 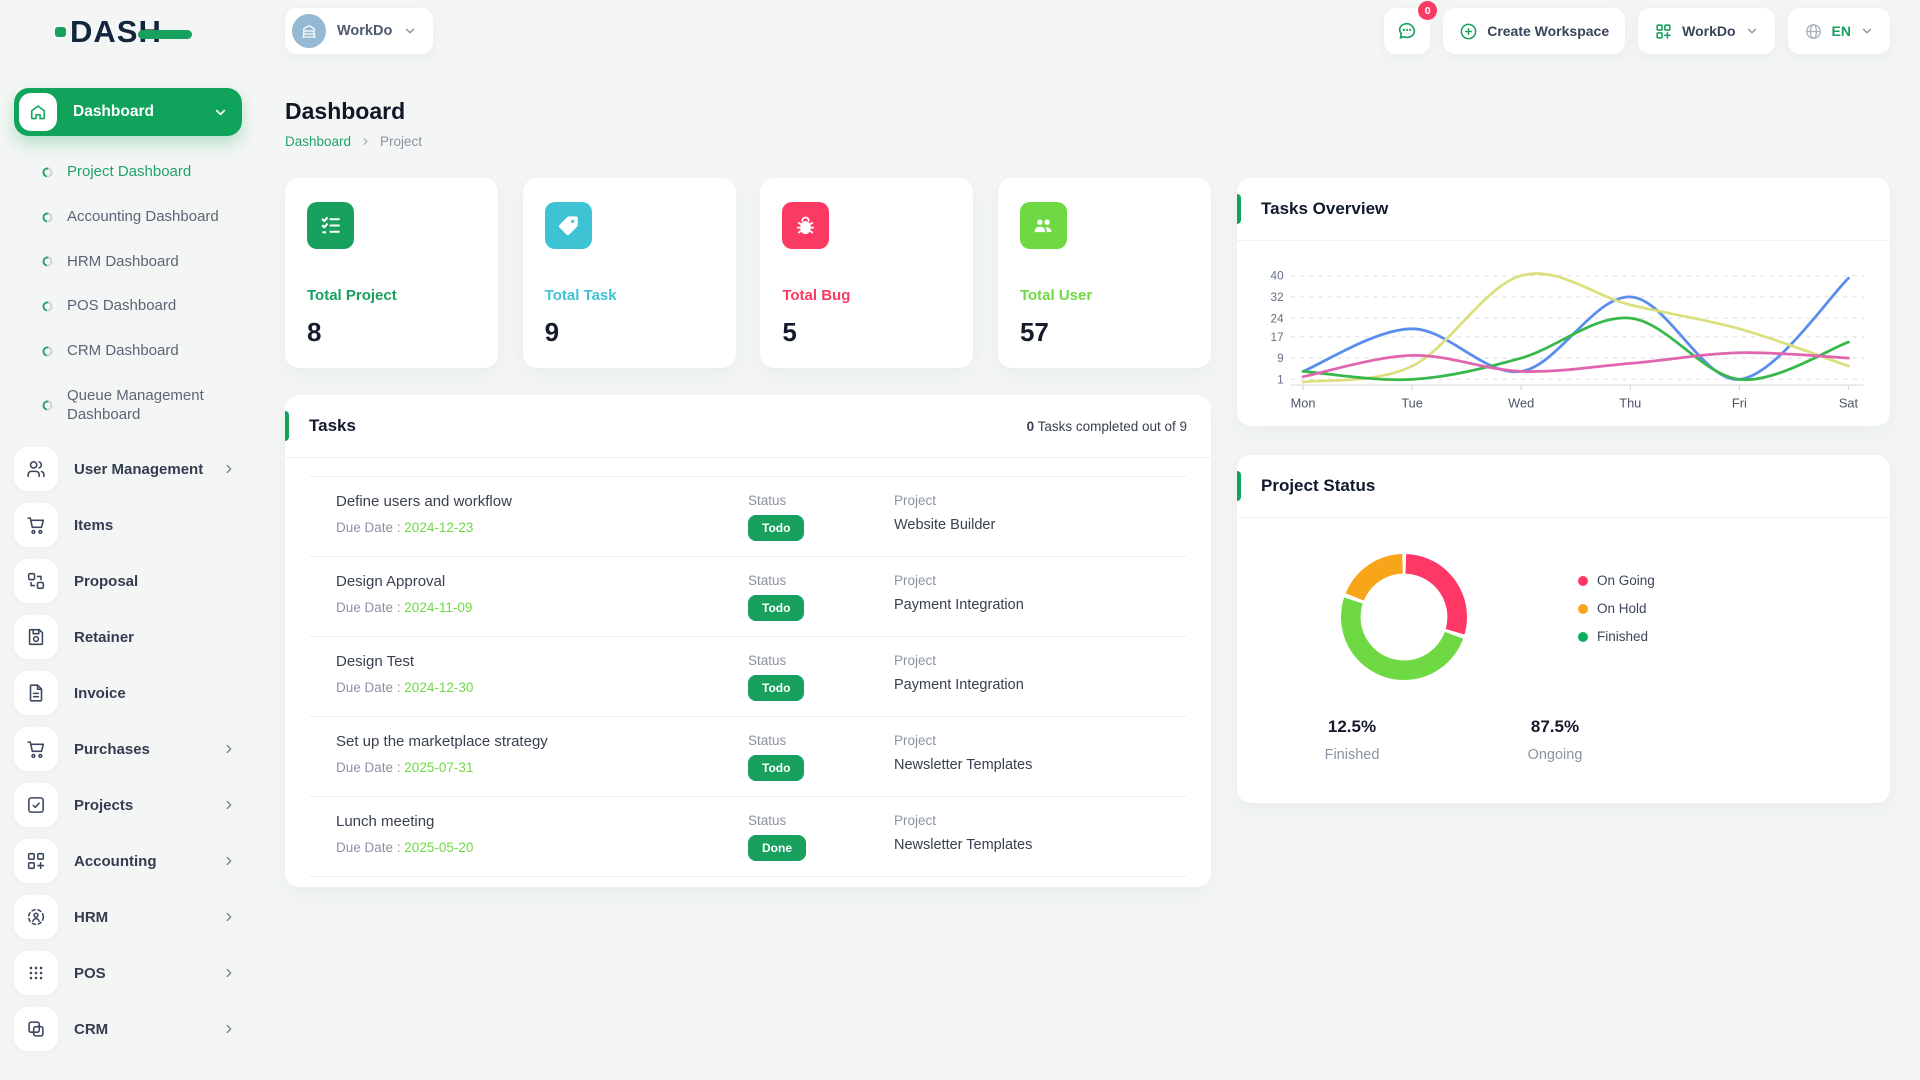 I want to click on sidebar-item-pos: POS, so click(x=128, y=973).